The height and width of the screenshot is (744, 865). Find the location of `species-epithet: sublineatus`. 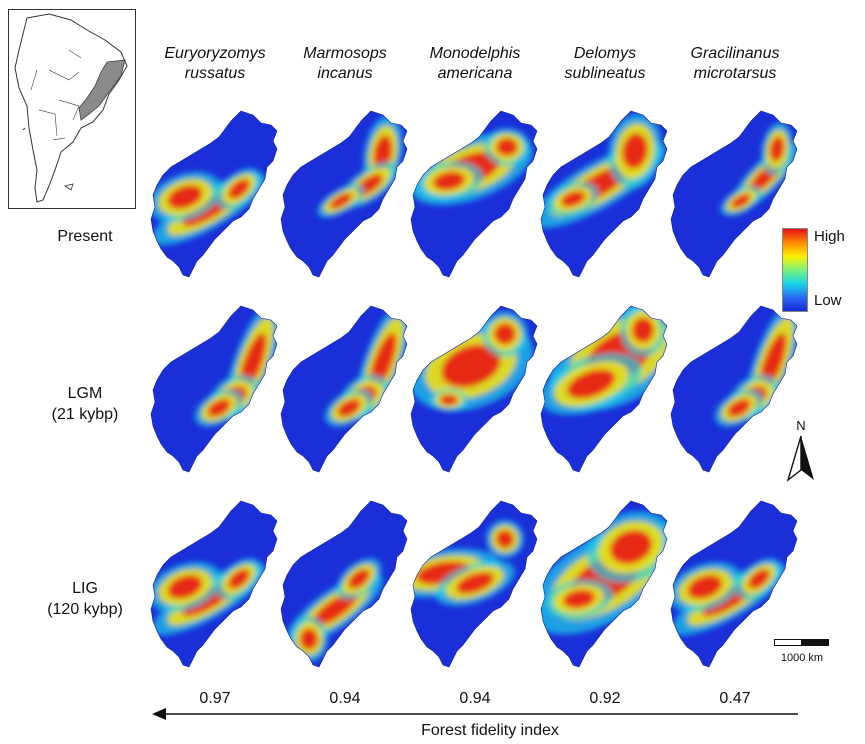

species-epithet: sublineatus is located at coordinates (605, 73).